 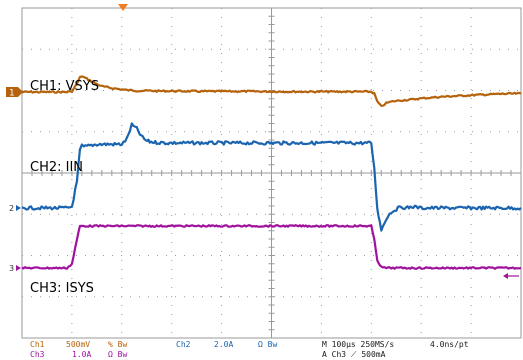 I want to click on status-timebase: M 100µs 250MS/s, so click(x=358, y=344).